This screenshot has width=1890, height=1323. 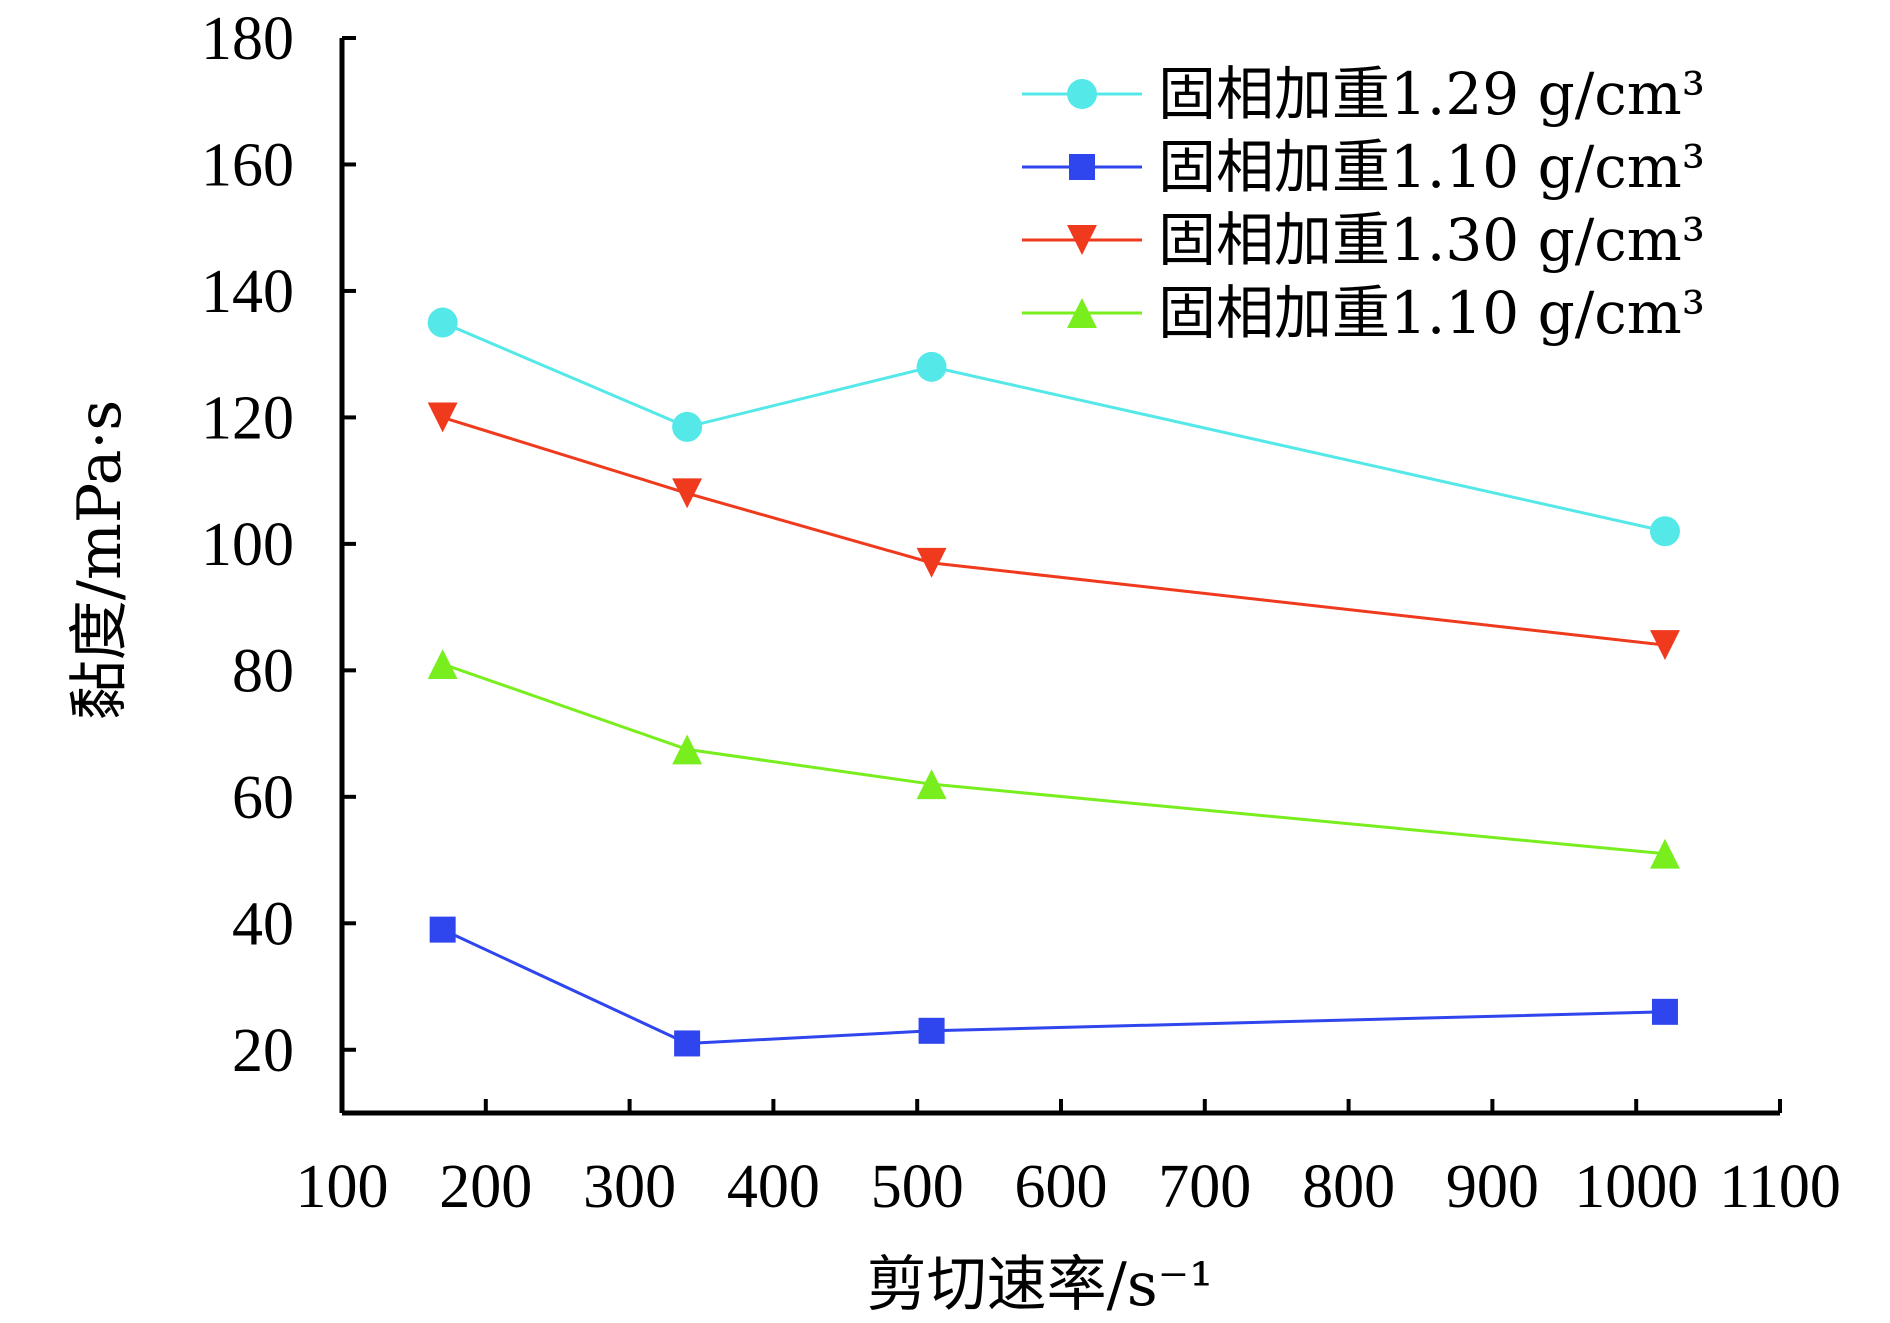 I want to click on x-tick-label: 500, so click(x=917, y=1187).